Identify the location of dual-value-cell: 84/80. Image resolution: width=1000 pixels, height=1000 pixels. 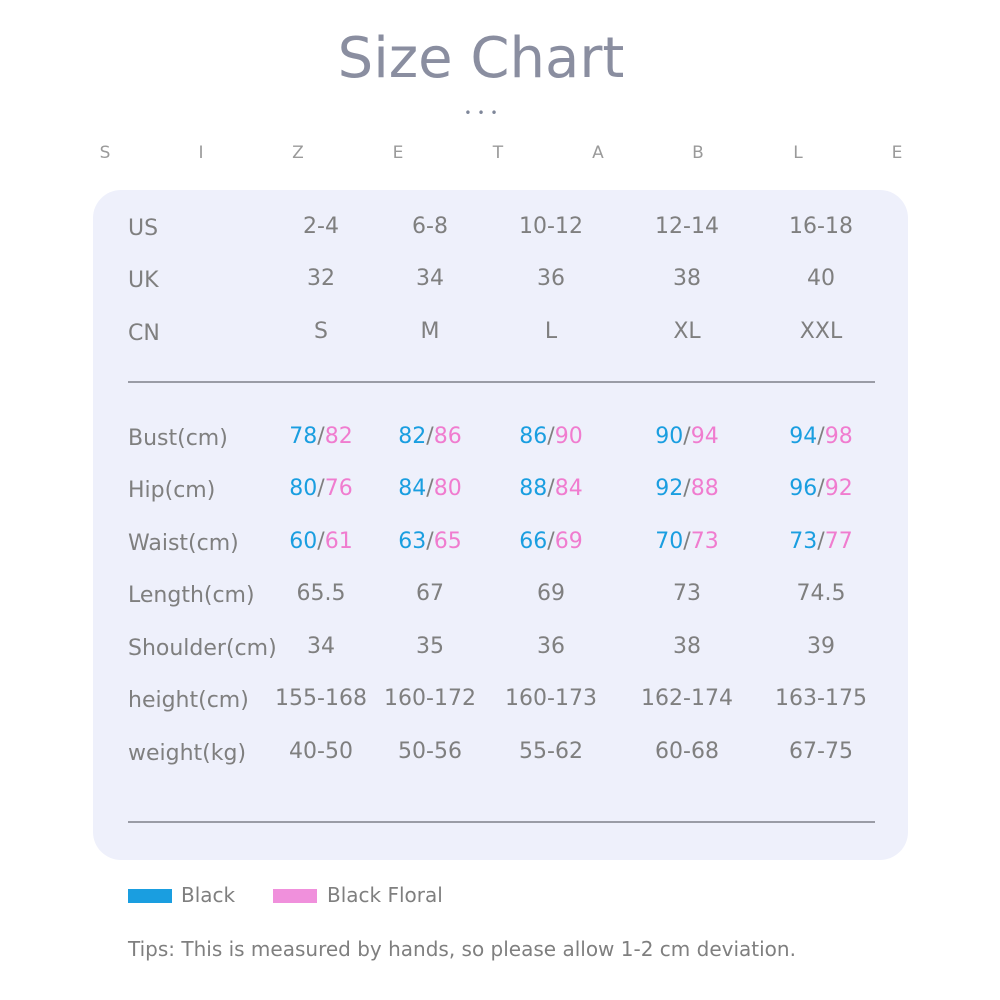
(429, 488).